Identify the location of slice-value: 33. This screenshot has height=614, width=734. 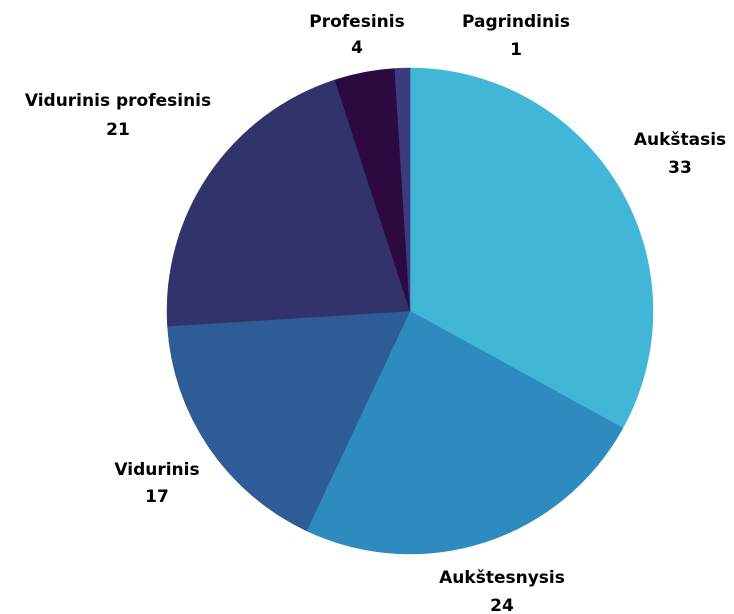
(680, 168).